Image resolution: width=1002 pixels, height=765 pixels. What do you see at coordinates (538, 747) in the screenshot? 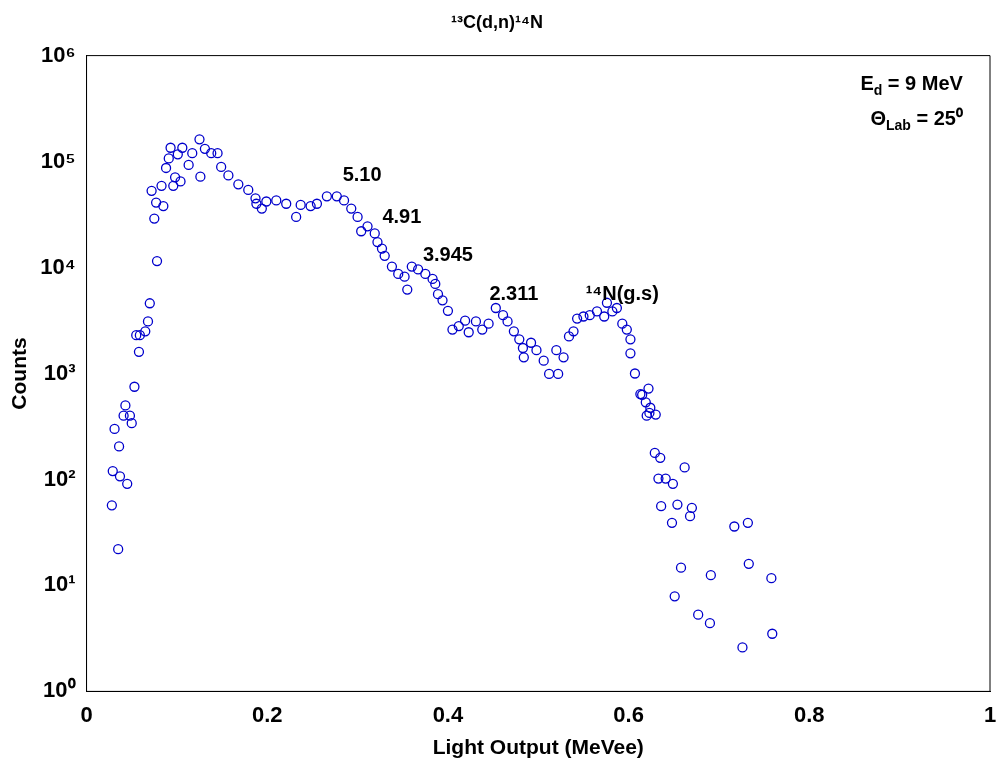
I see `x-axis-title: Light Output (MeVee)` at bounding box center [538, 747].